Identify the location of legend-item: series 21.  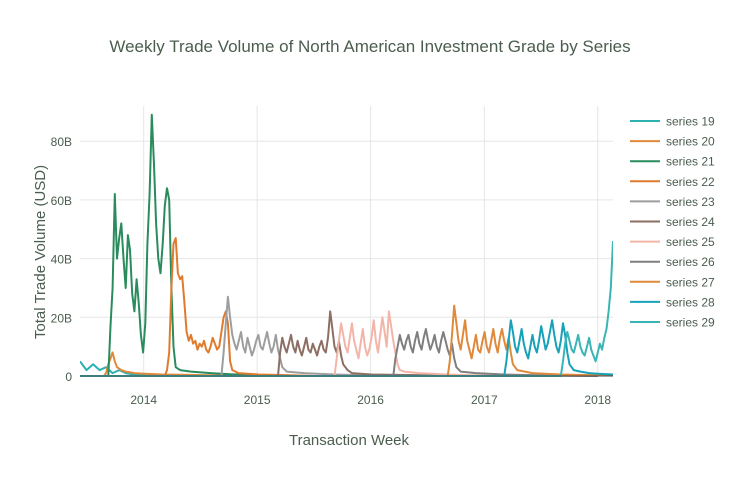
(672, 162).